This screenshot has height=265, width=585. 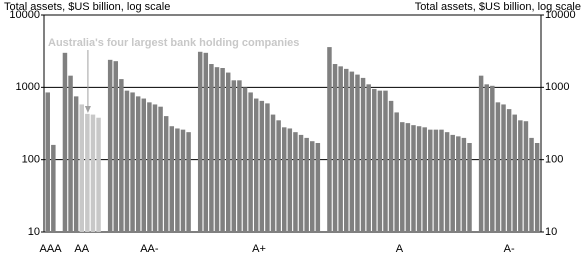 I want to click on y-tick-label: 1000, so click(x=28, y=87).